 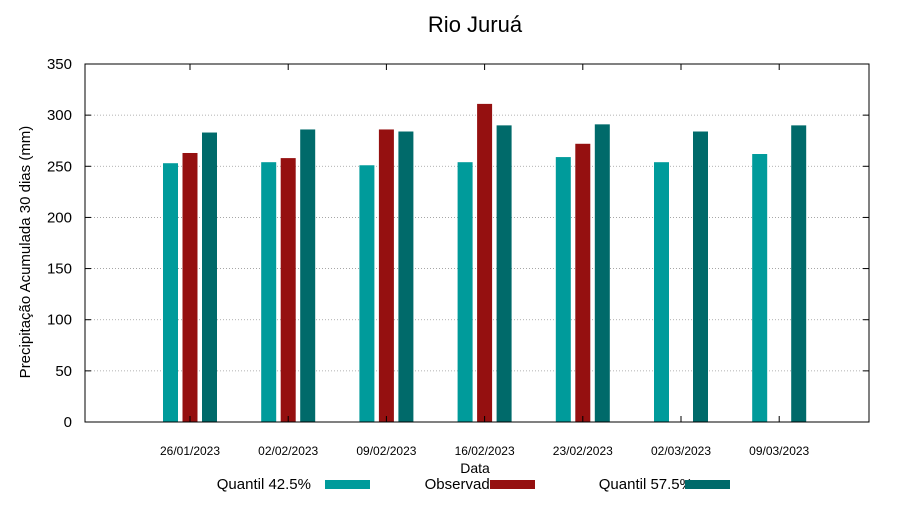 What do you see at coordinates (681, 451) in the screenshot?
I see `x-tick-label: 02/03/2023` at bounding box center [681, 451].